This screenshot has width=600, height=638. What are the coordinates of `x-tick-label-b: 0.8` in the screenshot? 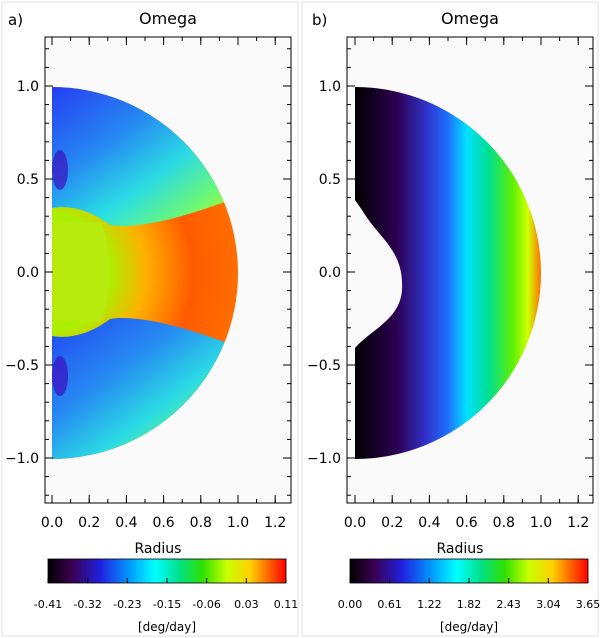 It's located at (504, 523).